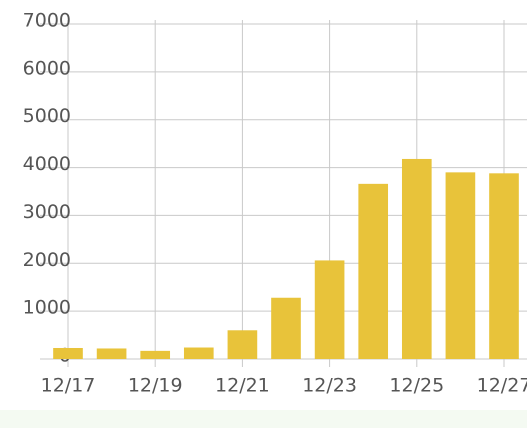 This screenshot has width=527, height=428. I want to click on bottom-strip, so click(263, 419).